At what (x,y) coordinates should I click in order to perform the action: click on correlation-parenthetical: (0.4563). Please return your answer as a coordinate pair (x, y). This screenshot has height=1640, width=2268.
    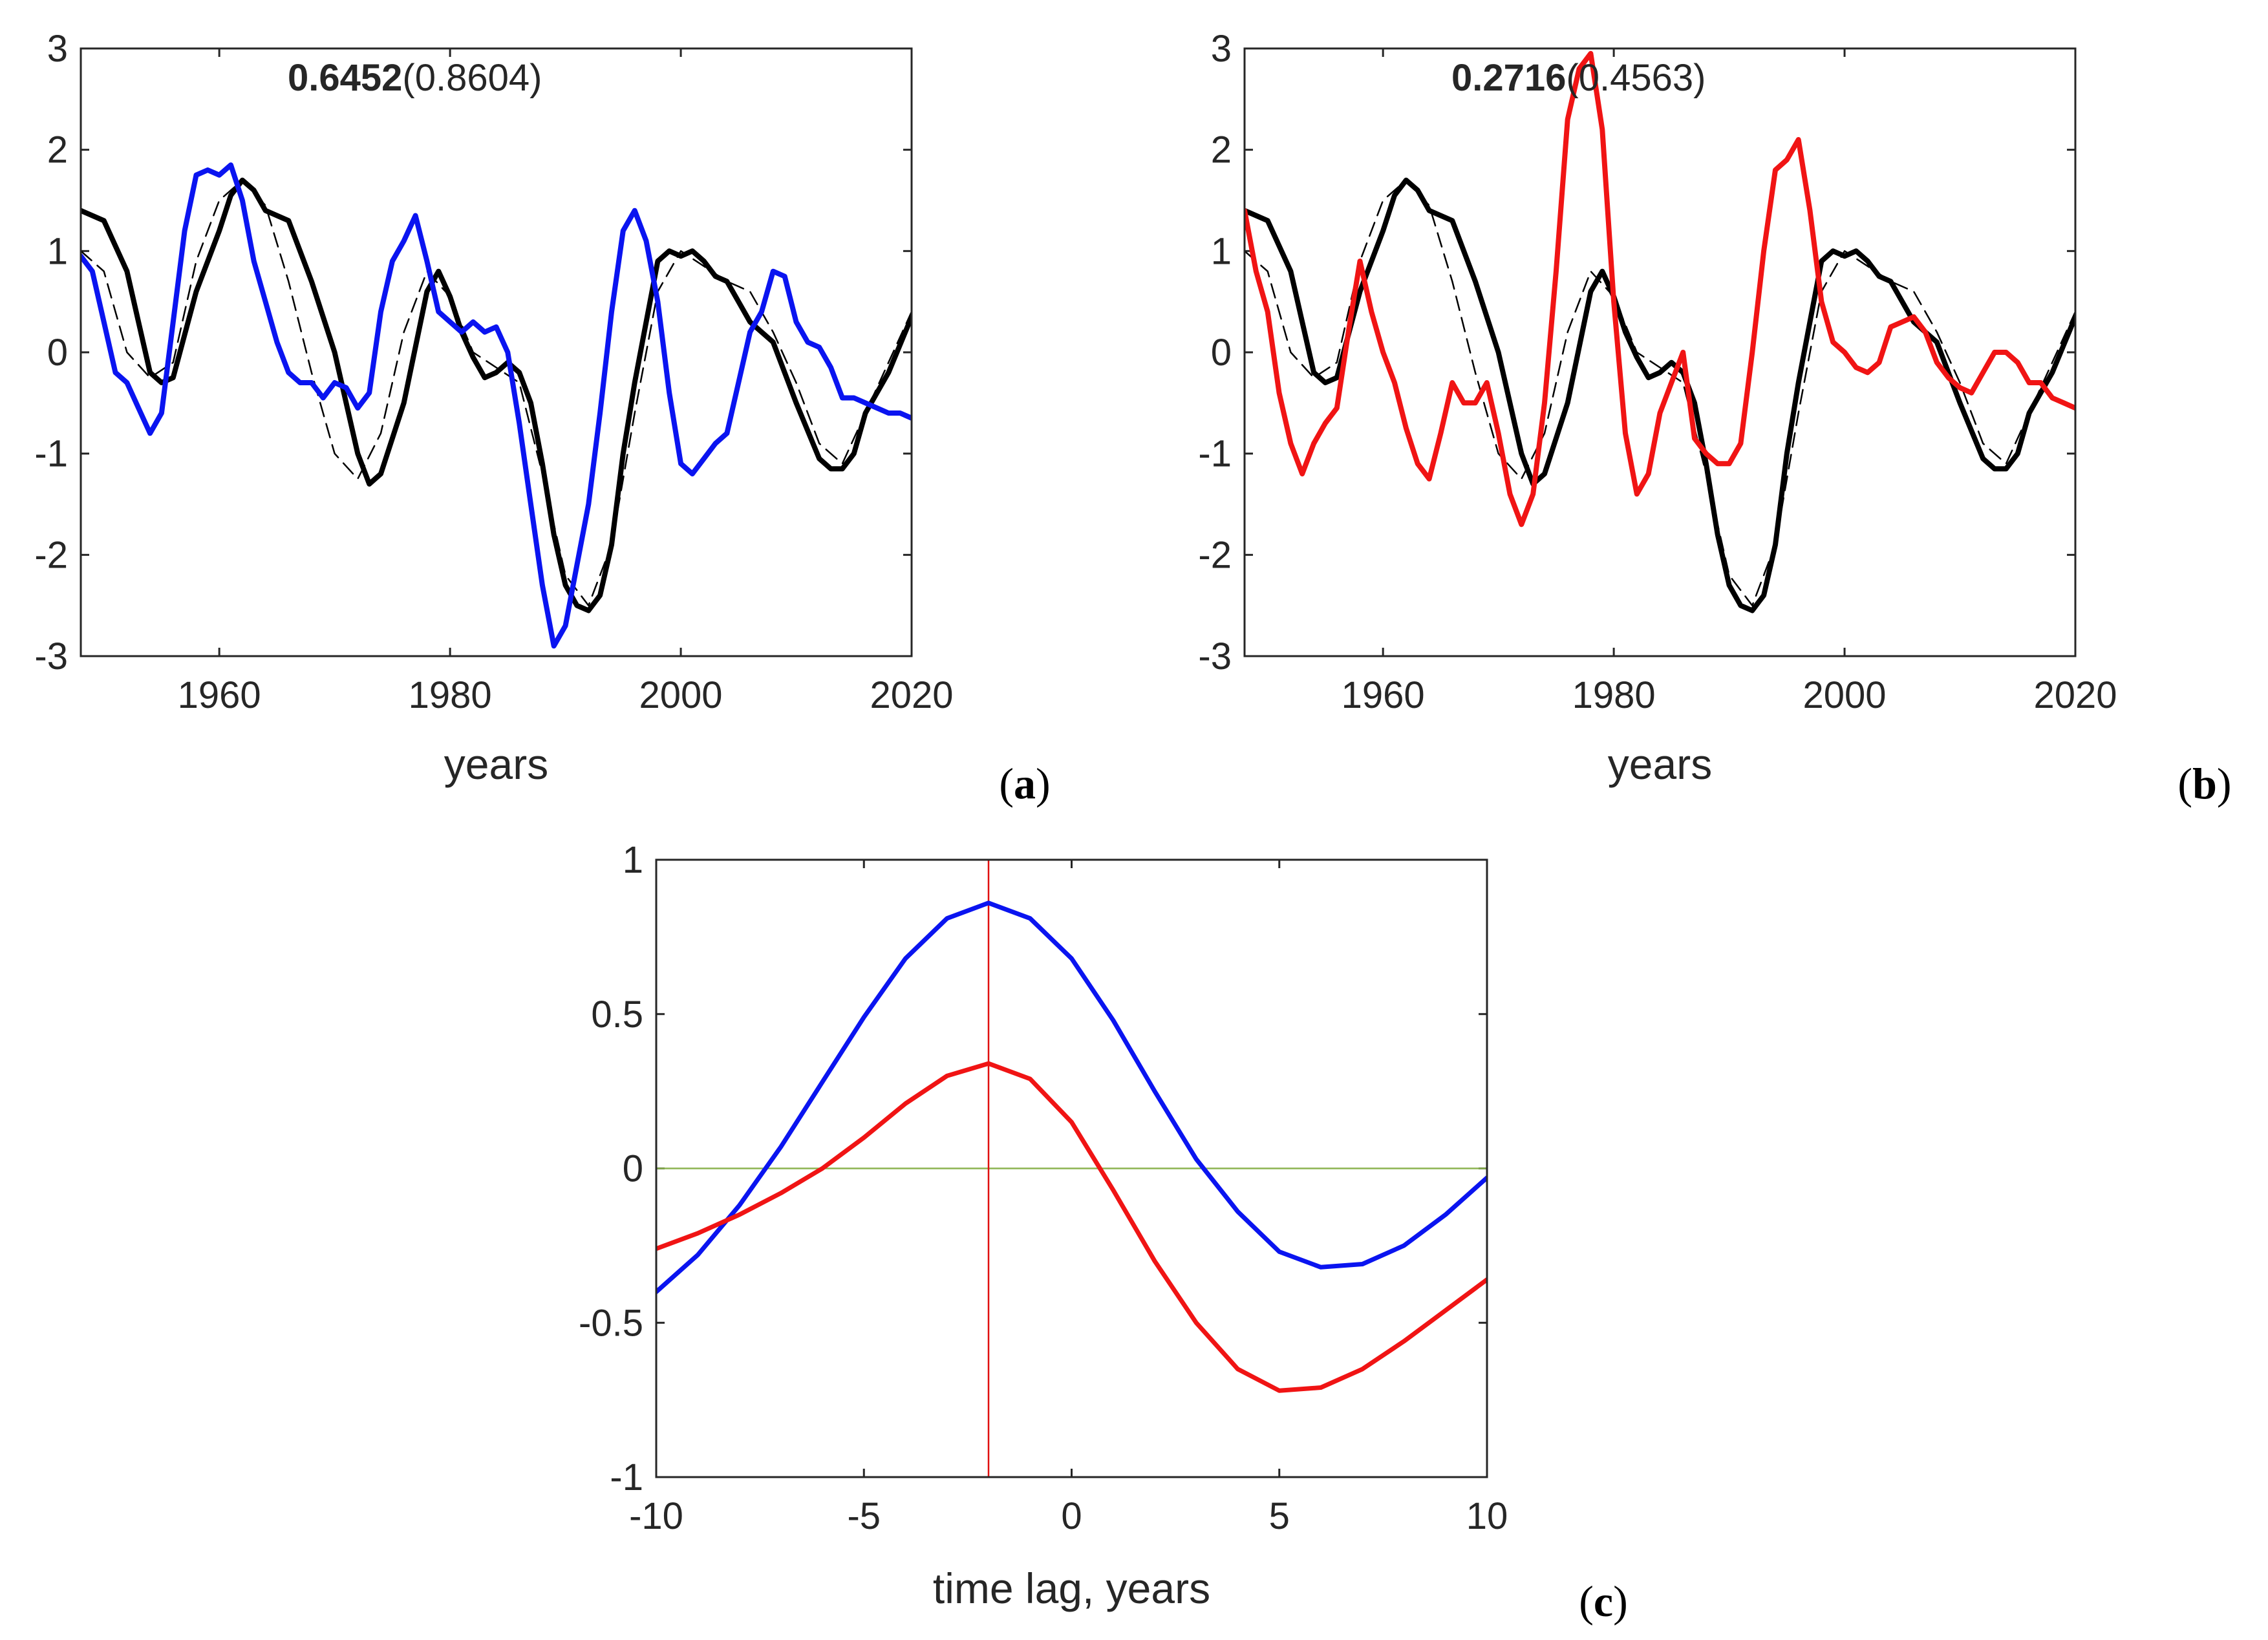
    Looking at the image, I should click on (1636, 78).